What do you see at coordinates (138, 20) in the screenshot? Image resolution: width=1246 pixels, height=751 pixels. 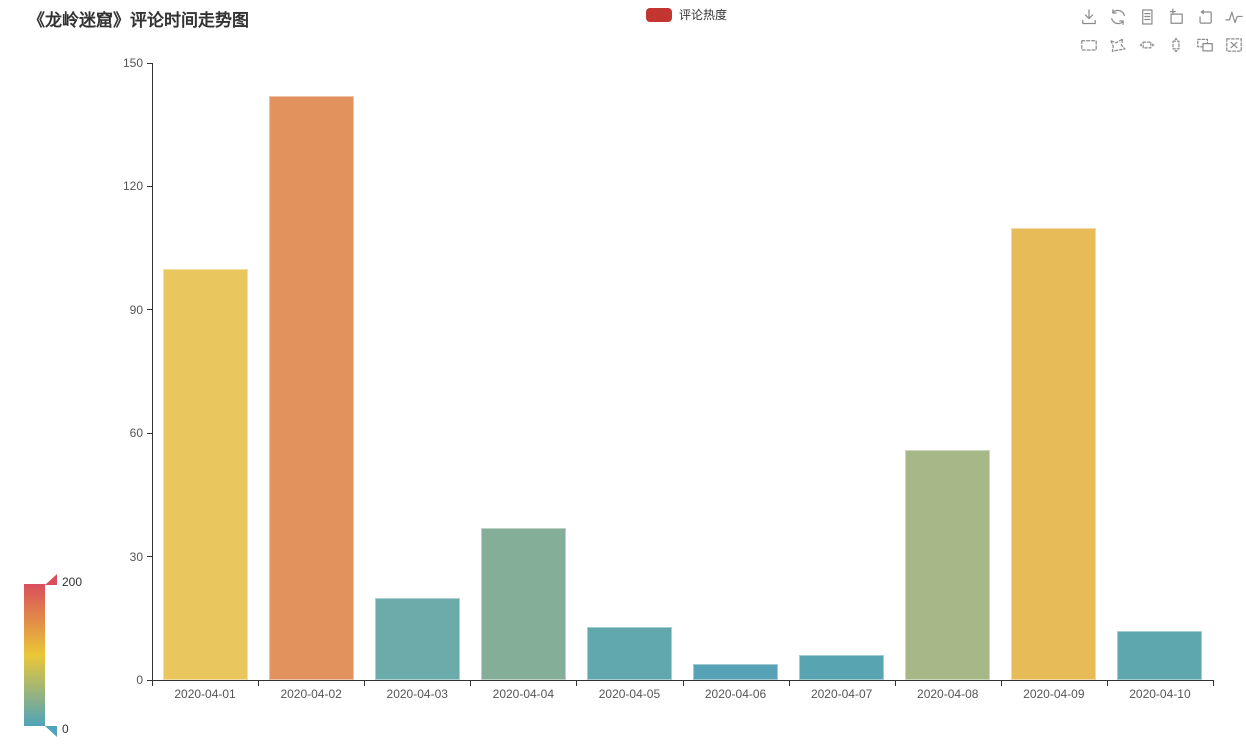 I see `chart-title: 《龙岭迷窟》评论时间走势图` at bounding box center [138, 20].